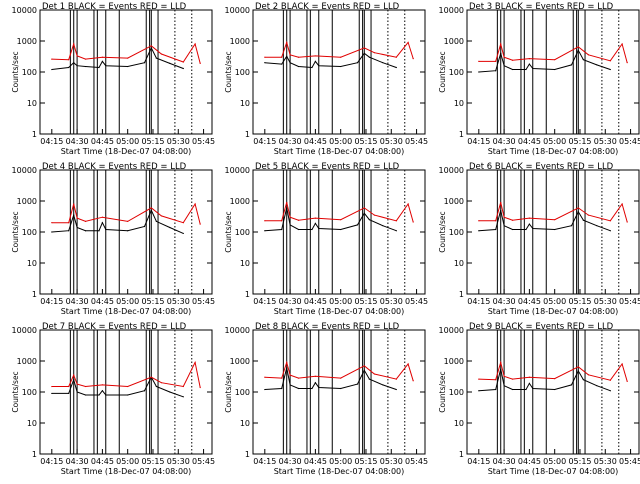 This screenshot has width=640, height=484. What do you see at coordinates (541, 167) in the screenshot?
I see `panel-title: Det 6 BLACK = Events RED = LLD` at bounding box center [541, 167].